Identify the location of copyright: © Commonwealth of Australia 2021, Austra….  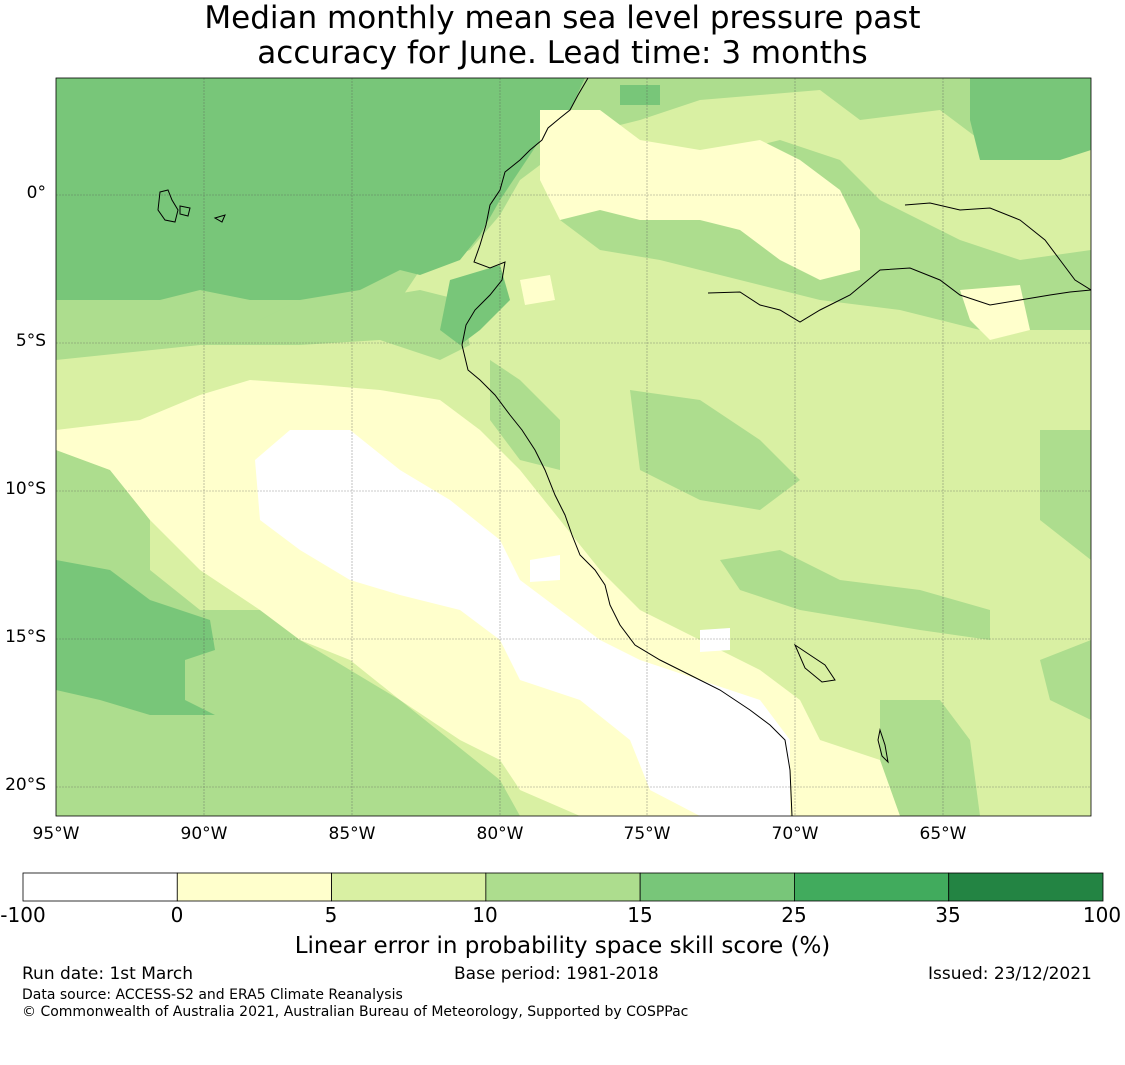
(355, 1012).